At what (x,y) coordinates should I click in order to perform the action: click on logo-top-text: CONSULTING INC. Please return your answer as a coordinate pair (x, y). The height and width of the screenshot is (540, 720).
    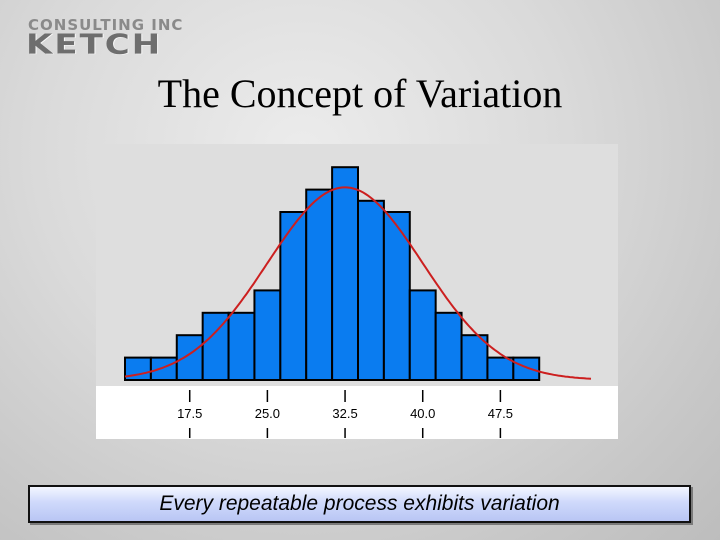
    Looking at the image, I should click on (106, 25).